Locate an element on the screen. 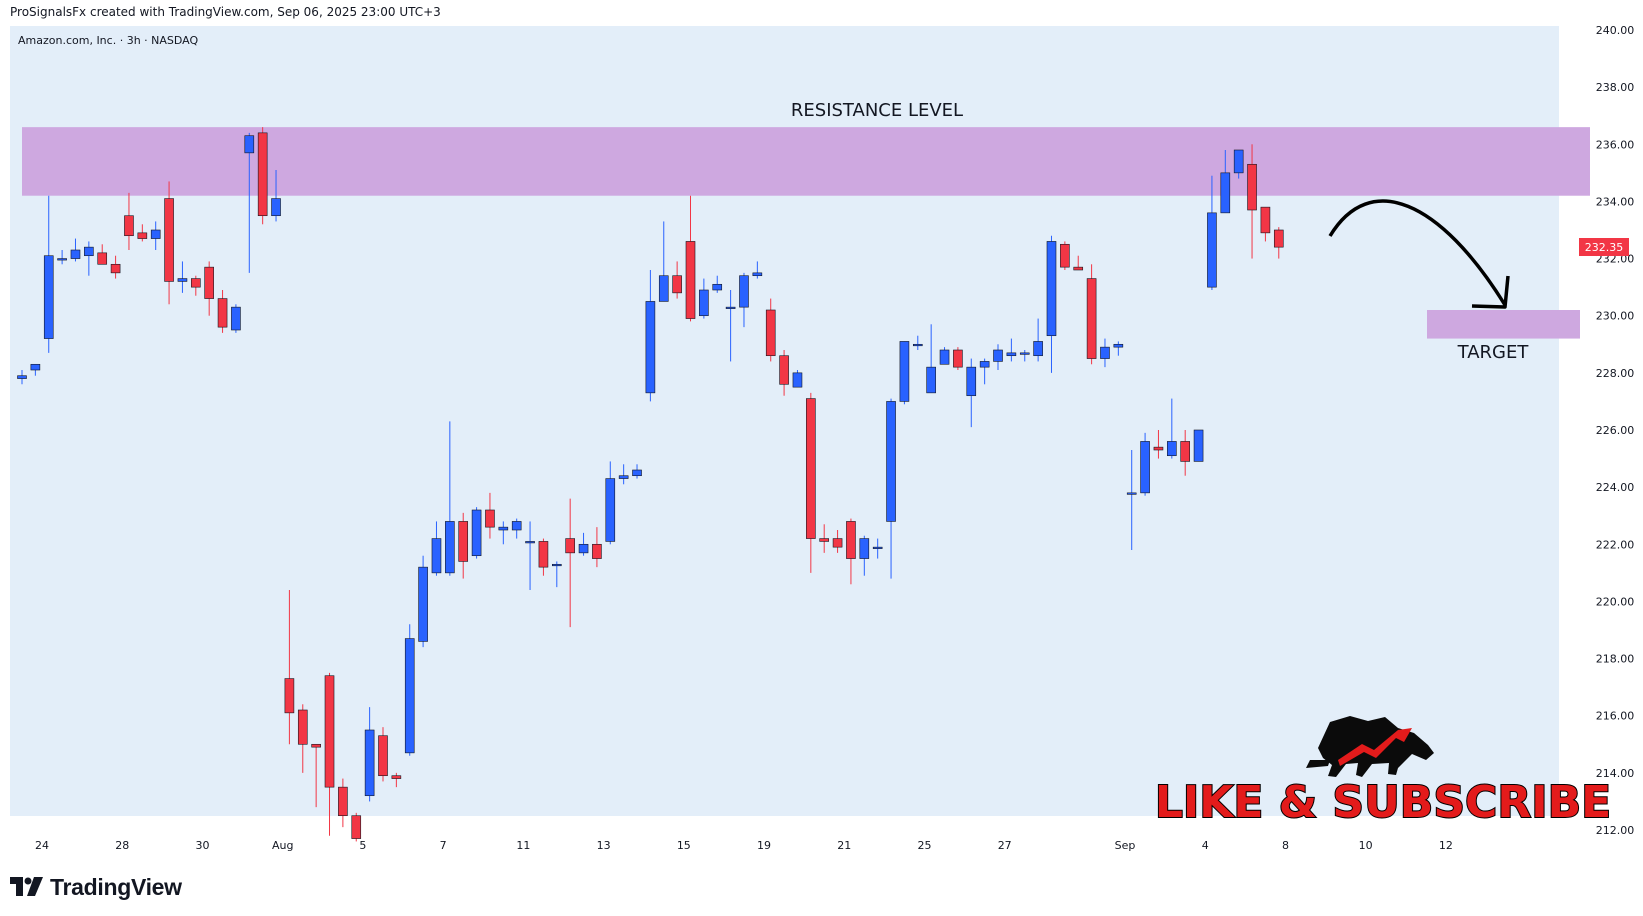 This screenshot has width=1643, height=916. x-tick-label: 11 is located at coordinates (523, 845).